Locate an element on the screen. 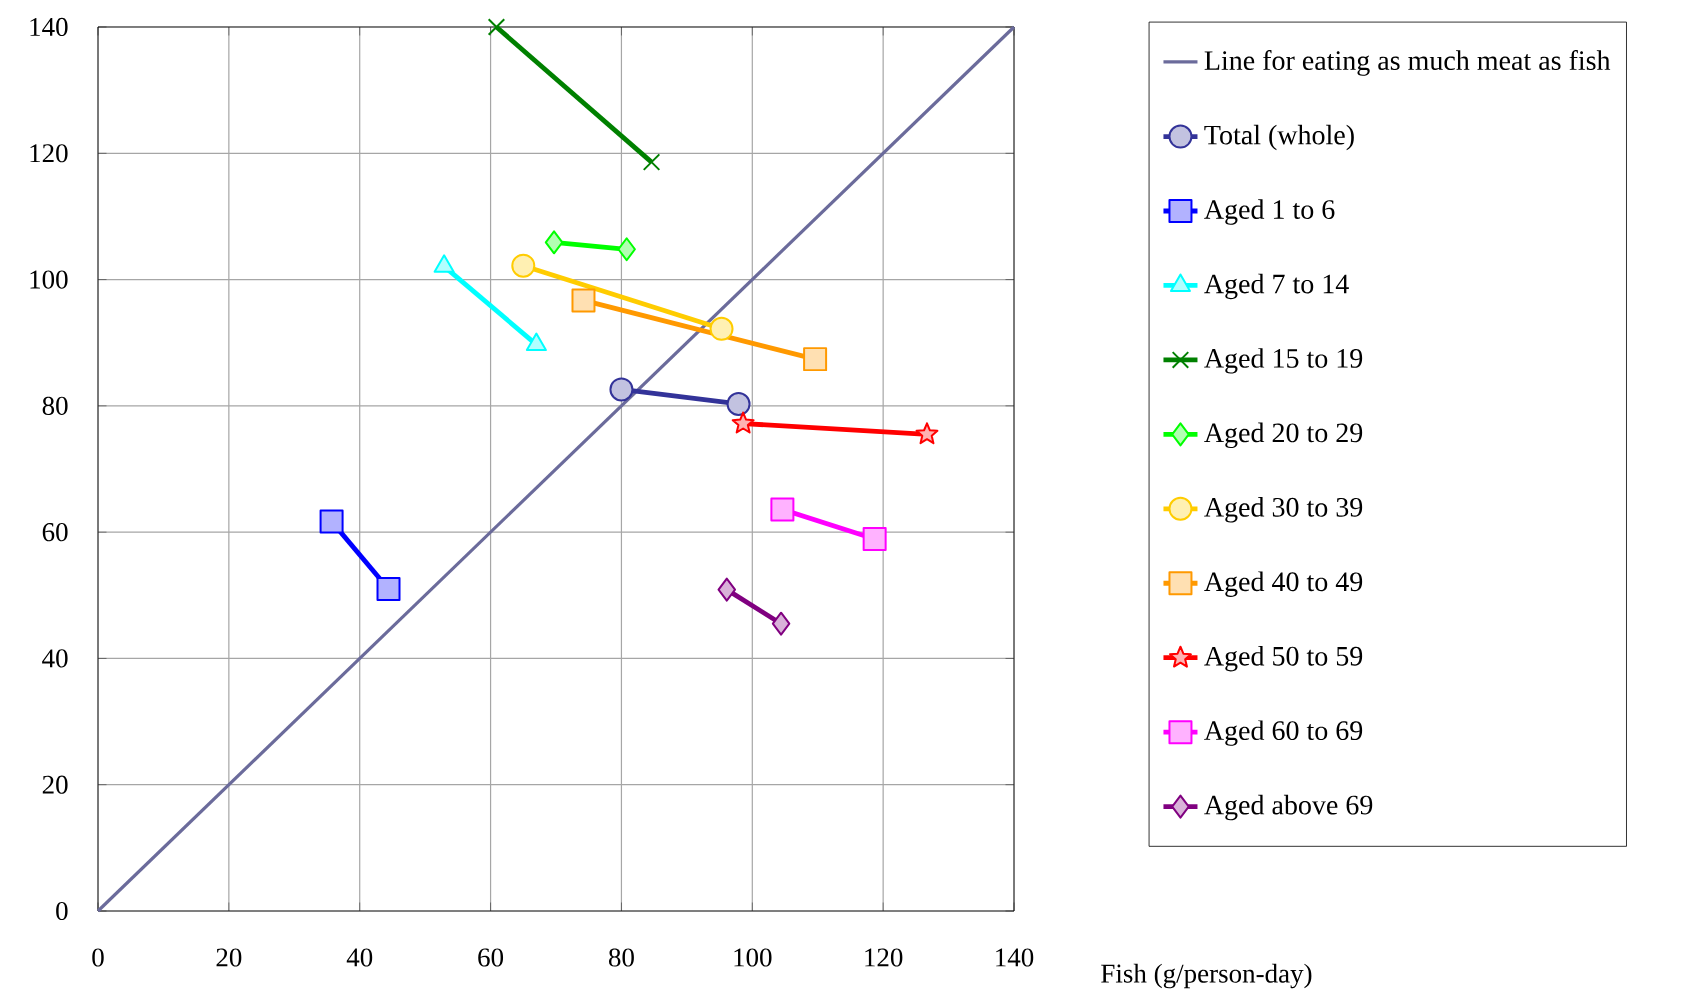 The height and width of the screenshot is (994, 1706). y-tick-label: 80 is located at coordinates (55, 405).